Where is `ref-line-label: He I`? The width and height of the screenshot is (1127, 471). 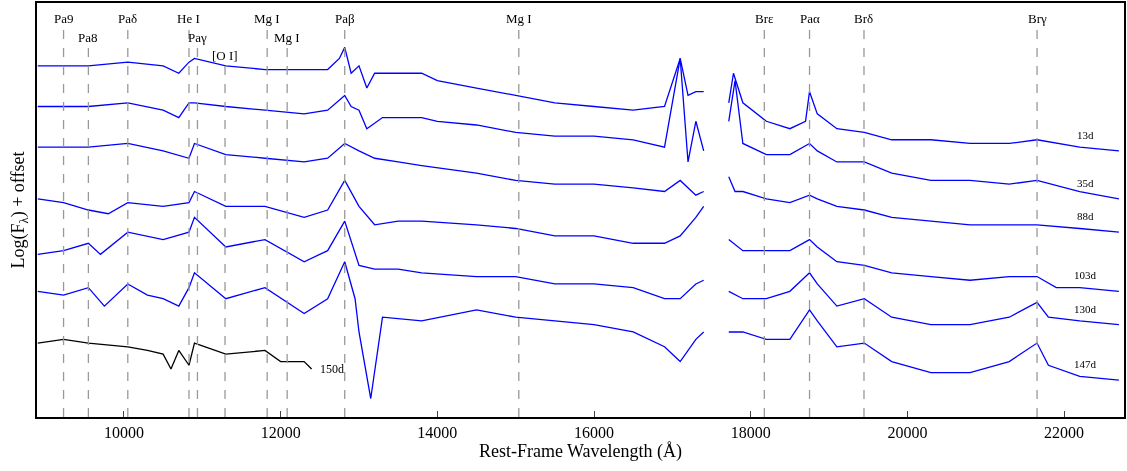 ref-line-label: He I is located at coordinates (188, 18).